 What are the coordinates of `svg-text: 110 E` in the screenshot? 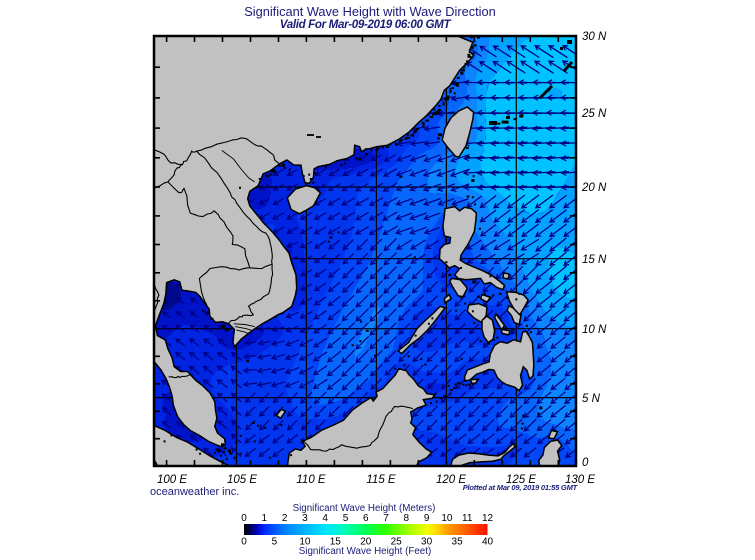 It's located at (311, 480).